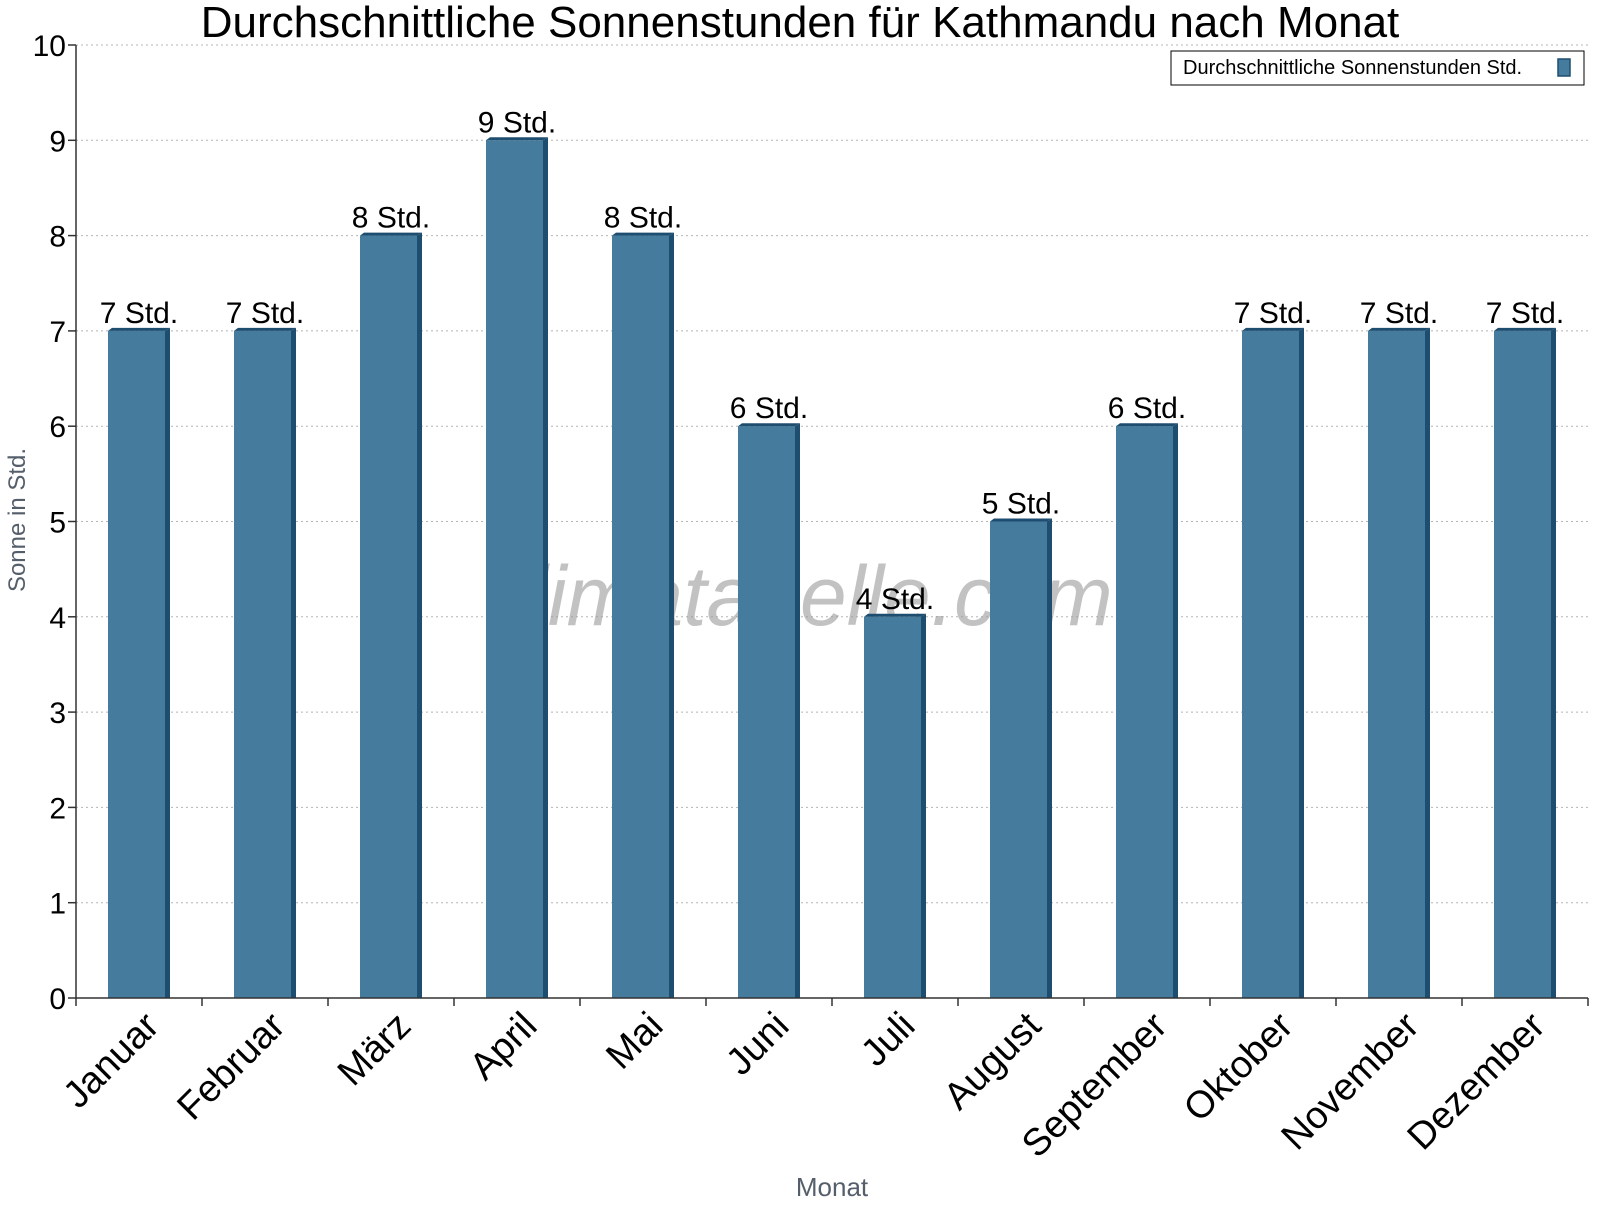 This screenshot has width=1600, height=1205. What do you see at coordinates (57, 999) in the screenshot?
I see `y-tick-label: 0` at bounding box center [57, 999].